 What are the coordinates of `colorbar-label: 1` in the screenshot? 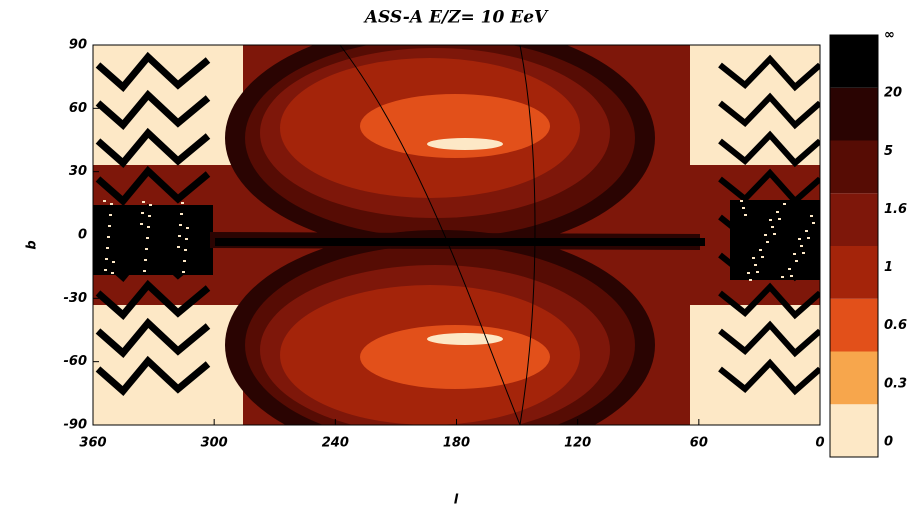 It's located at (888, 267).